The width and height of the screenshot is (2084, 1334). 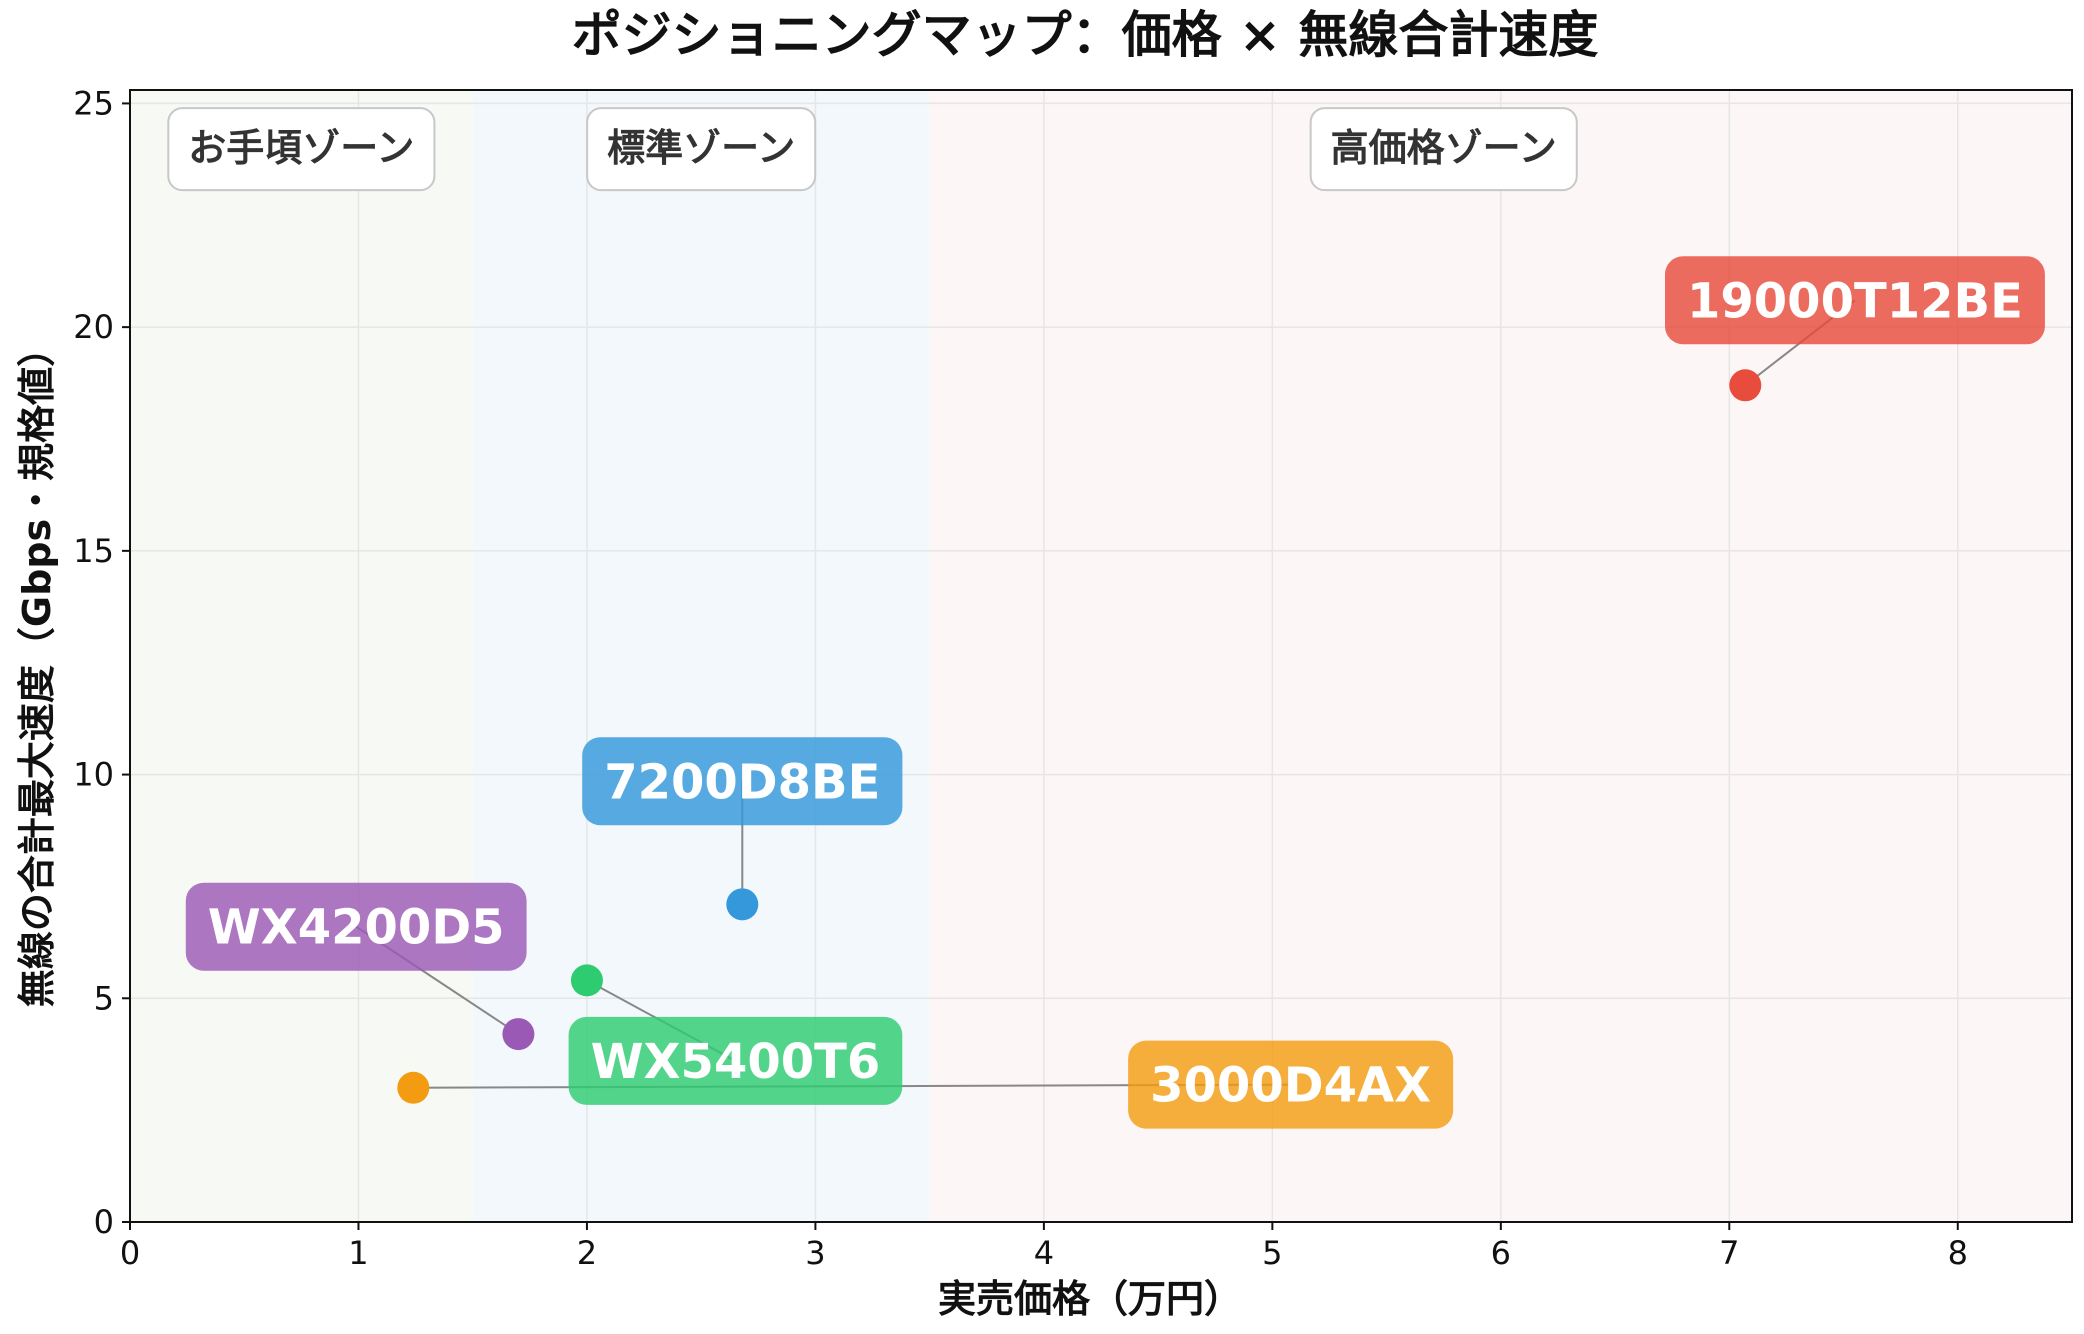 What do you see at coordinates (1729, 1253) in the screenshot?
I see `x-tick-label-7: 7` at bounding box center [1729, 1253].